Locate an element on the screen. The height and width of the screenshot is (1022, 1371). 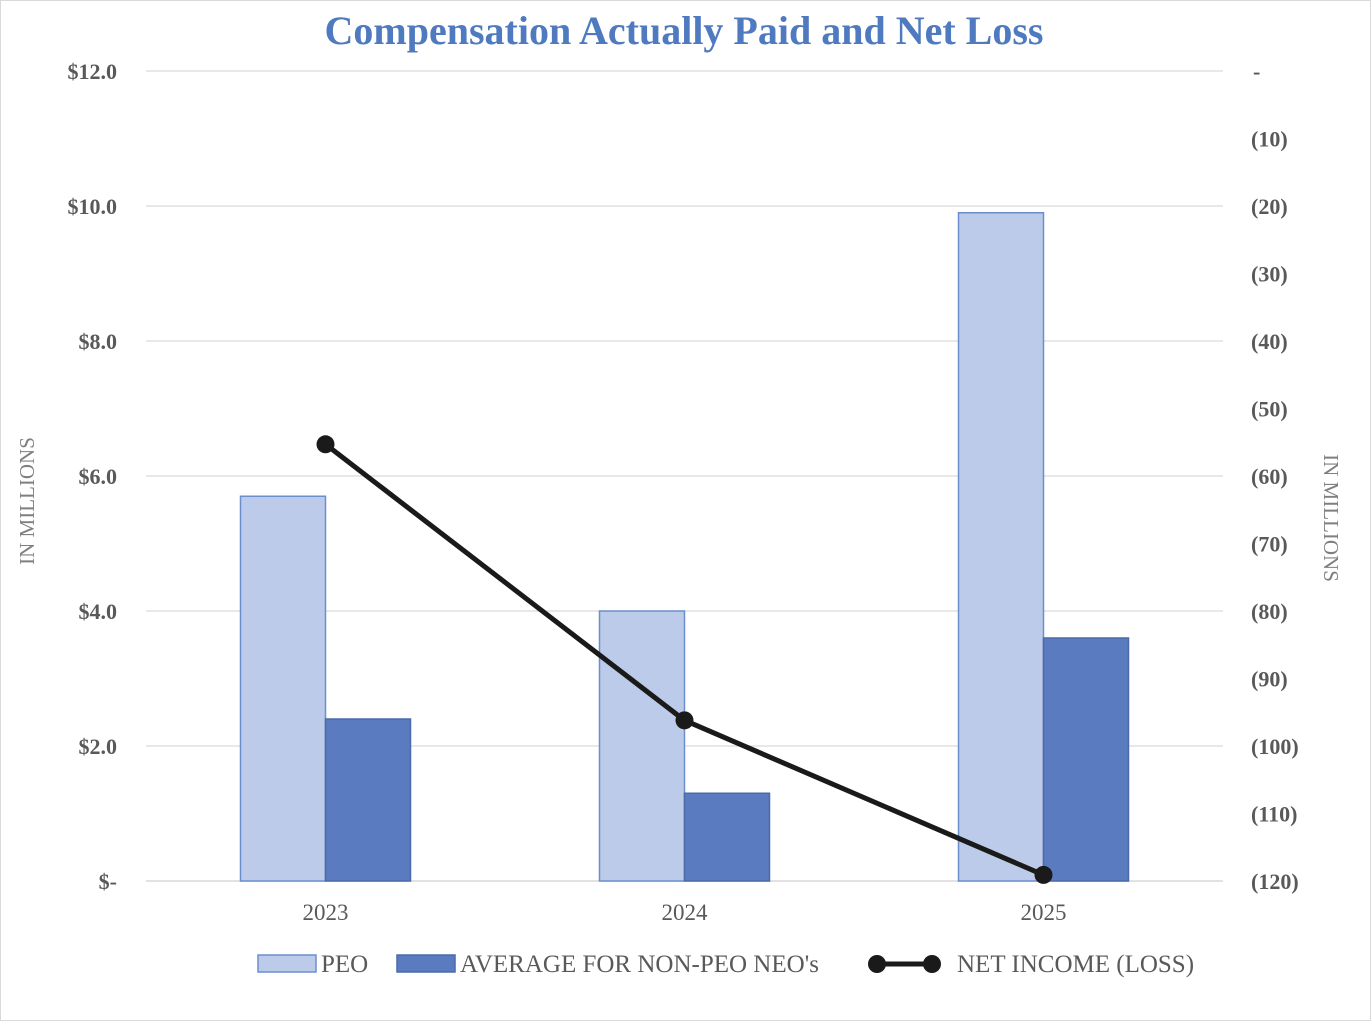
category-label: 2025 is located at coordinates (1044, 912).